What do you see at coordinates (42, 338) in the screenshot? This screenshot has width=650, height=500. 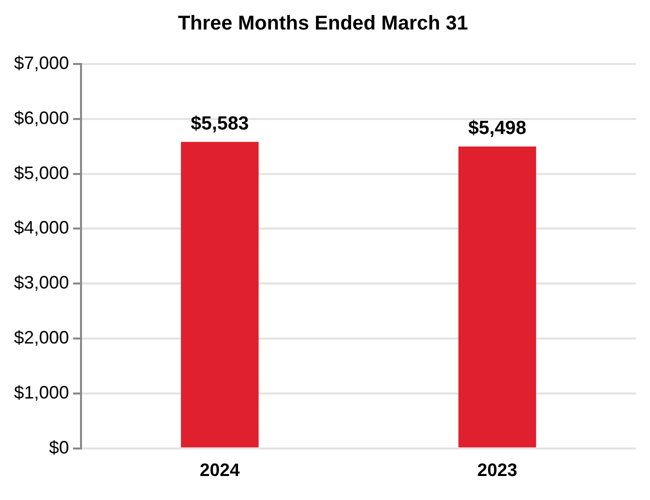 I see `y-tick-label: $2,000` at bounding box center [42, 338].